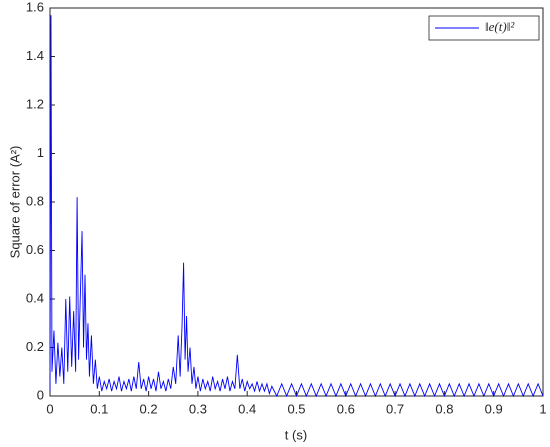 This screenshot has width=550, height=447. I want to click on y-tick-label: 1.2, so click(35, 103).